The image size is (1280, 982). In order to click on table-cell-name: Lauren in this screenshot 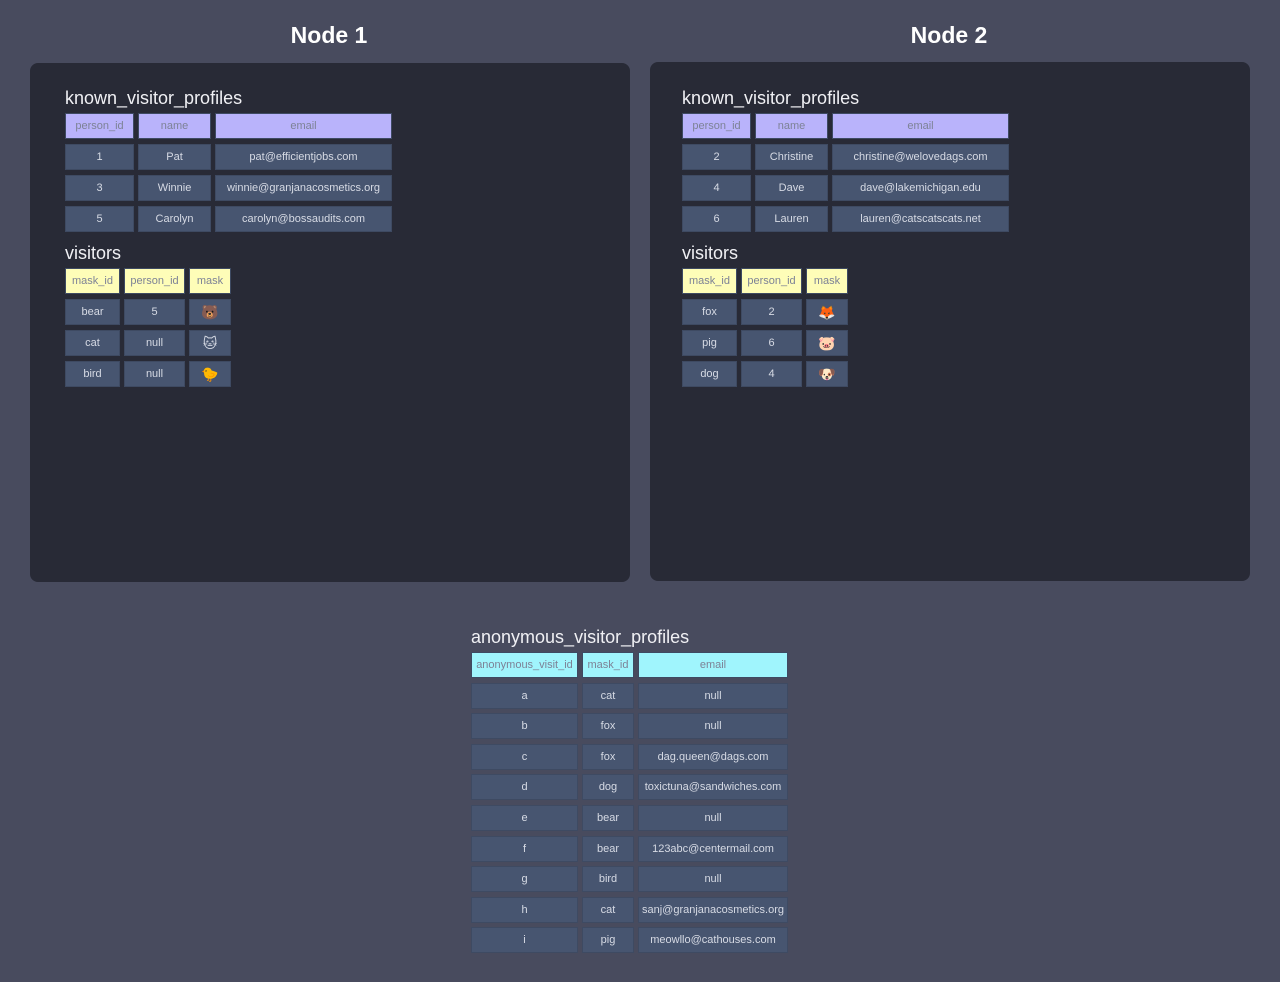, I will do `click(791, 219)`.